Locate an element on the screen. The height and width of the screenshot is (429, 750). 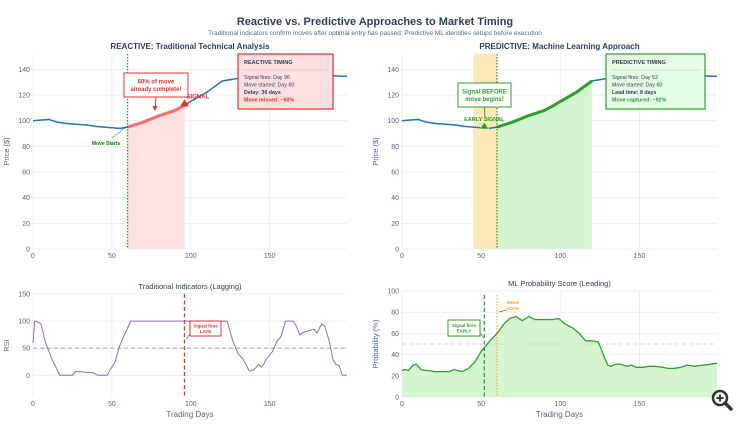
subplot-title: REACTIVE: Traditional Technical Analysis is located at coordinates (190, 46).